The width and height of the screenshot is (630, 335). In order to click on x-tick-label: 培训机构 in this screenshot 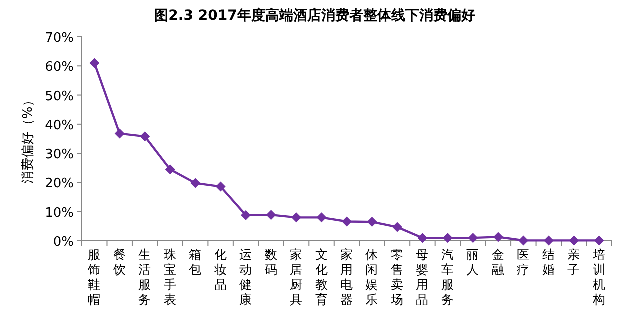, I will do `click(599, 277)`.